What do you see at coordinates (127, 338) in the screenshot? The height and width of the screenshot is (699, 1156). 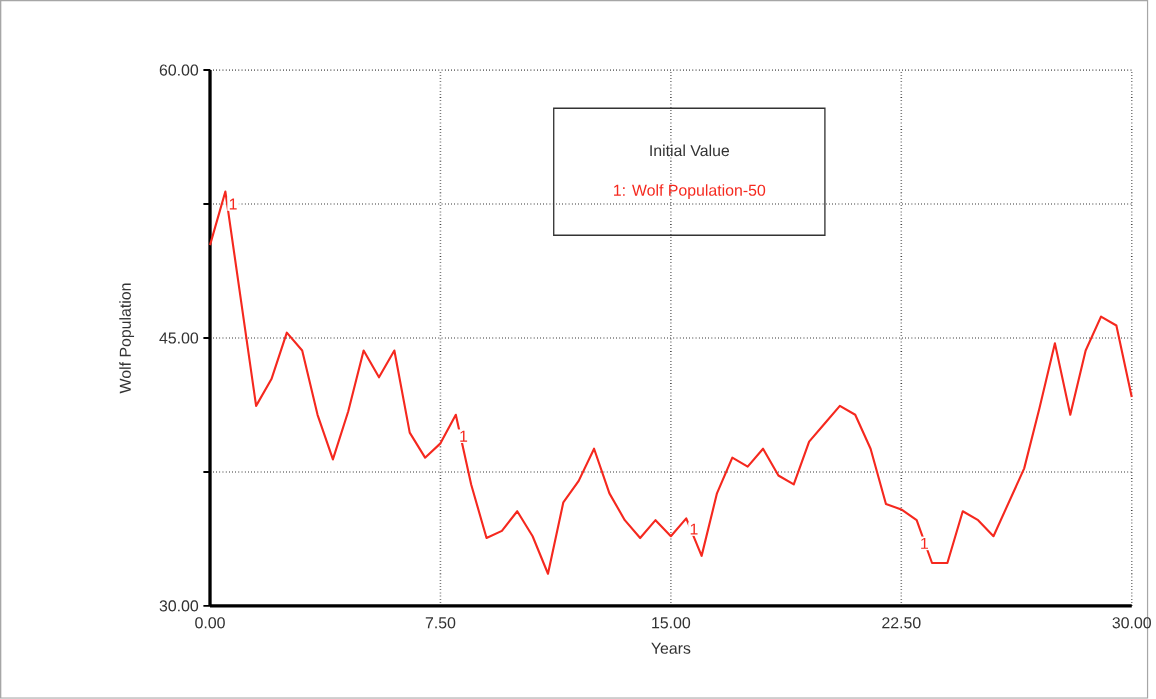 I see `y-axis-title: Wolf Population` at bounding box center [127, 338].